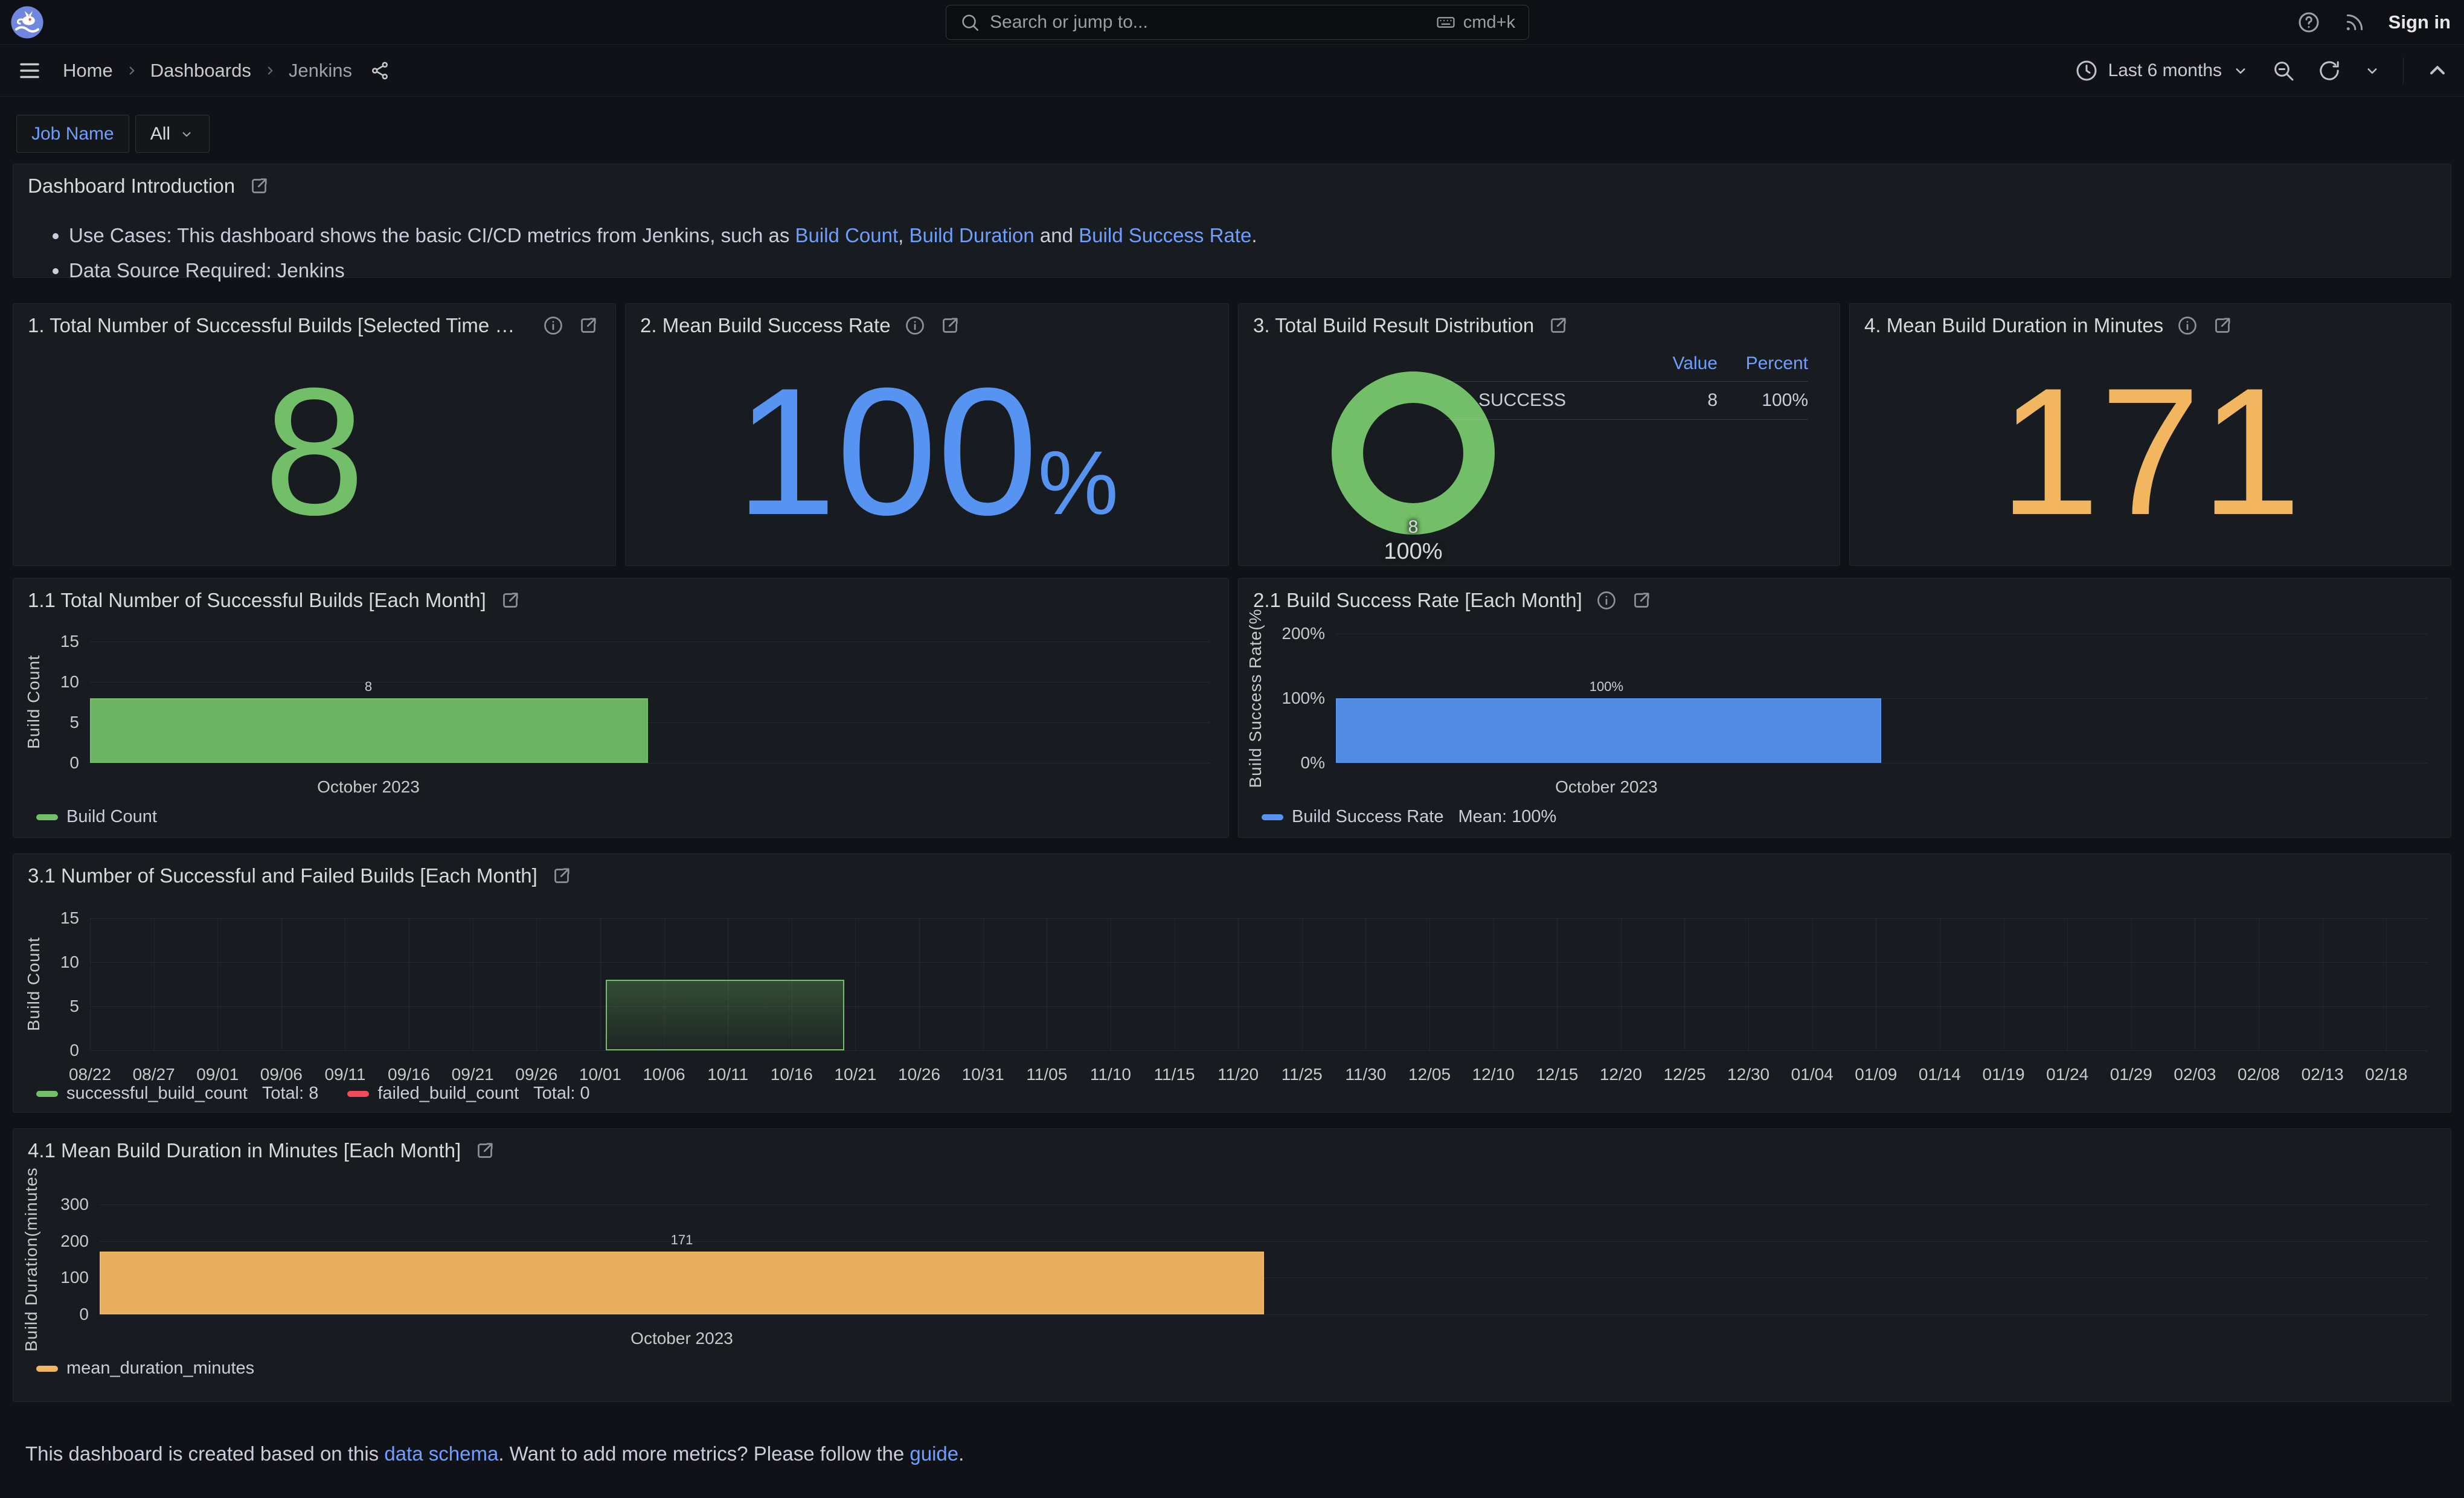 The image size is (2464, 1498). I want to click on y-tick-label: 0, so click(74, 762).